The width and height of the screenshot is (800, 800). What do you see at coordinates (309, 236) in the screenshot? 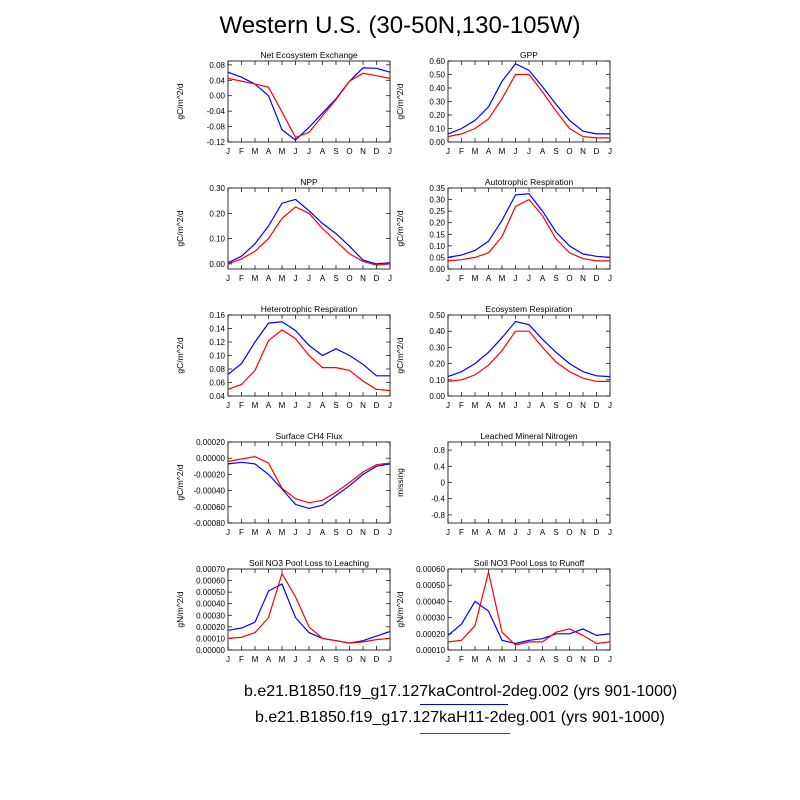
I see `npp-line-h11` at bounding box center [309, 236].